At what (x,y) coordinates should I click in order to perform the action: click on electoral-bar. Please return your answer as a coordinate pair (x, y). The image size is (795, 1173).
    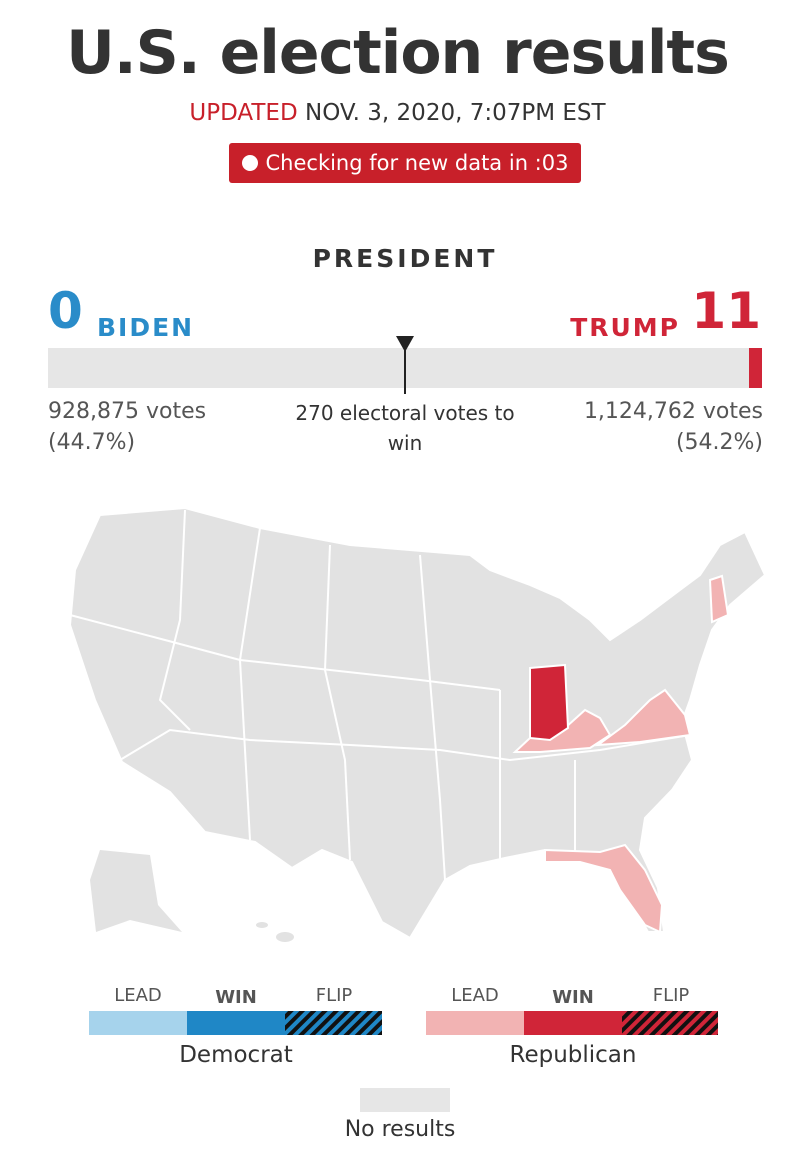
    Looking at the image, I should click on (405, 365).